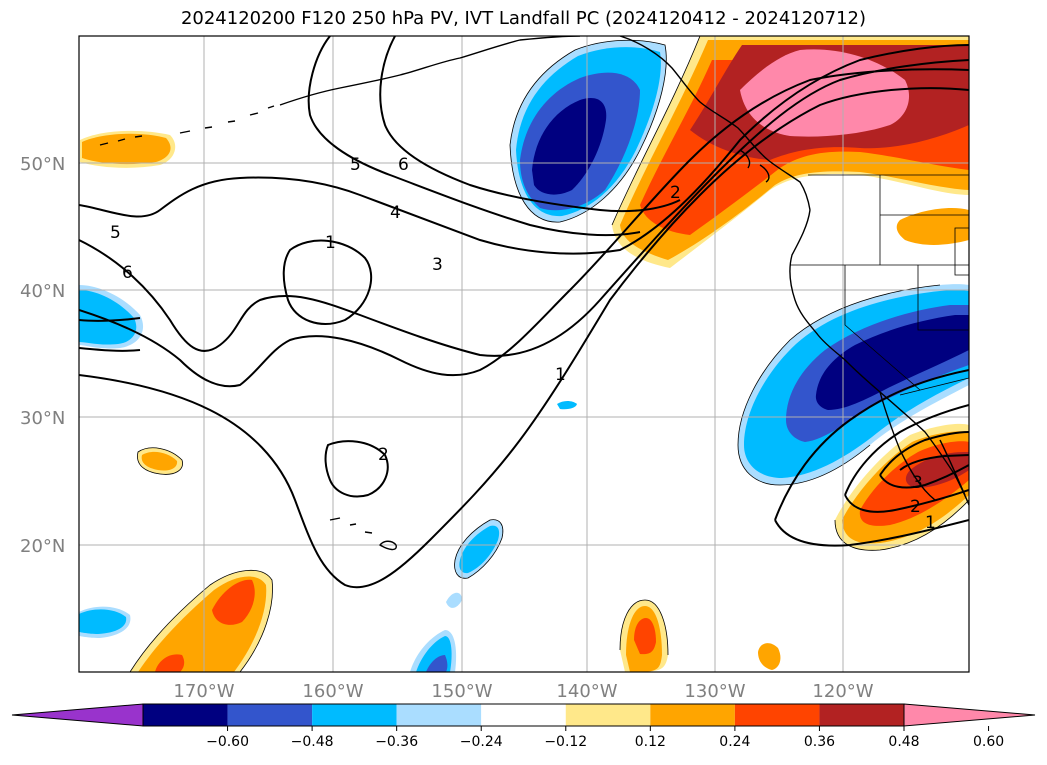  Describe the element at coordinates (332, 691) in the screenshot. I see `lon-tick-label: 160°W` at that location.